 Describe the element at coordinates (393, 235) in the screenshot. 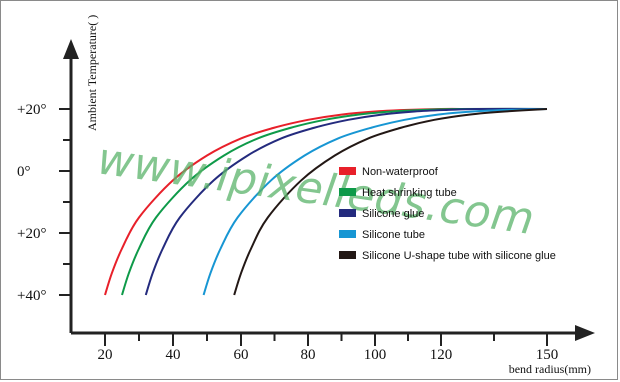

I see `legend-label: Silicone tube` at that location.